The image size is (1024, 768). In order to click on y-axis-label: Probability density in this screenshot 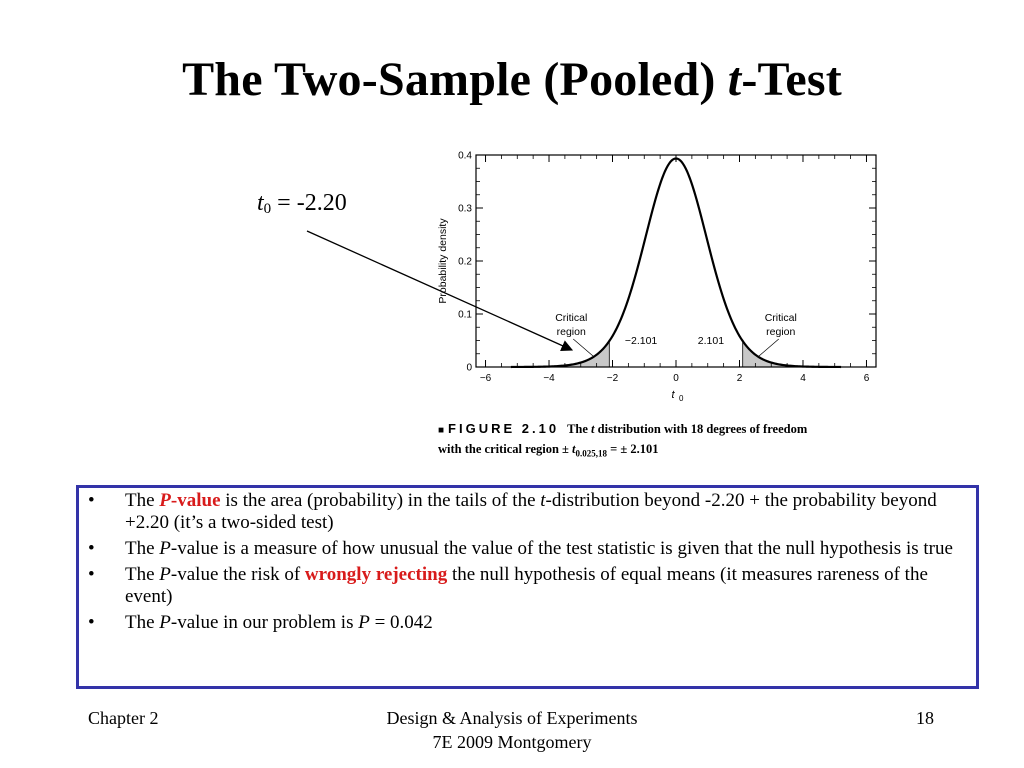, I will do `click(443, 261)`.